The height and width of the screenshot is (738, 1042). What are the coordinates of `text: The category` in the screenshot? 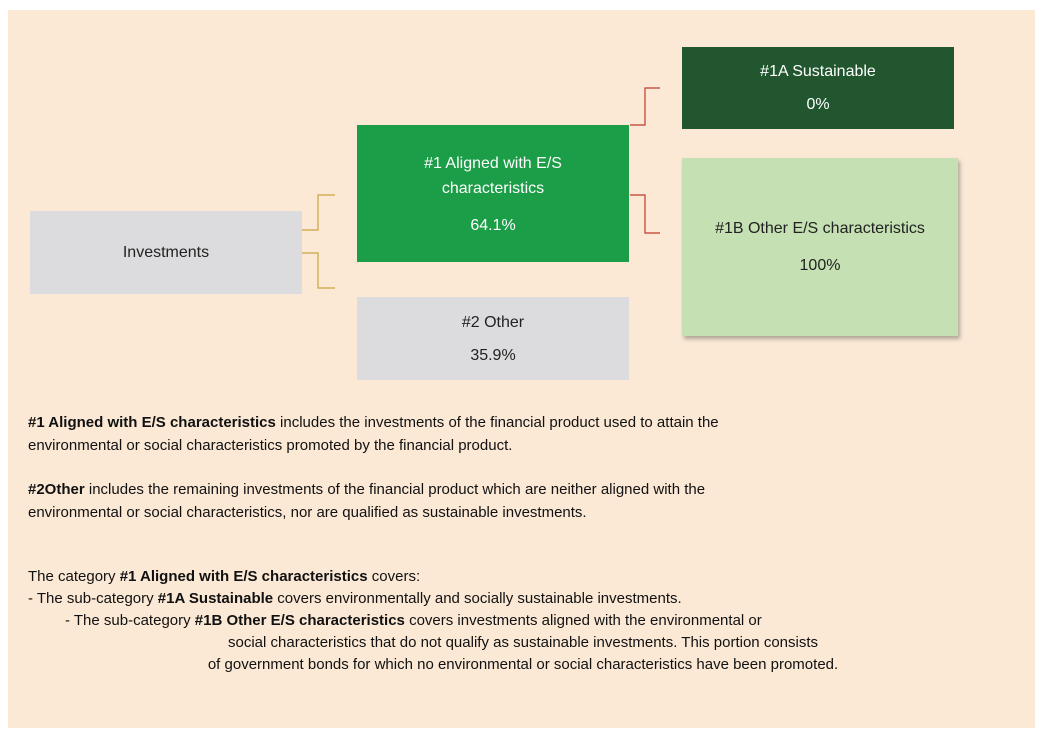 It's located at (74, 576).